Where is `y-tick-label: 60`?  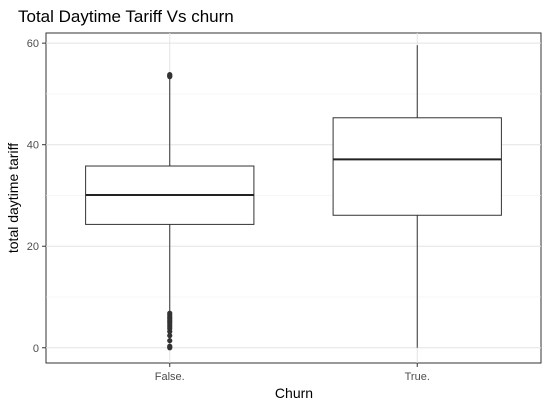 y-tick-label: 60 is located at coordinates (33, 44).